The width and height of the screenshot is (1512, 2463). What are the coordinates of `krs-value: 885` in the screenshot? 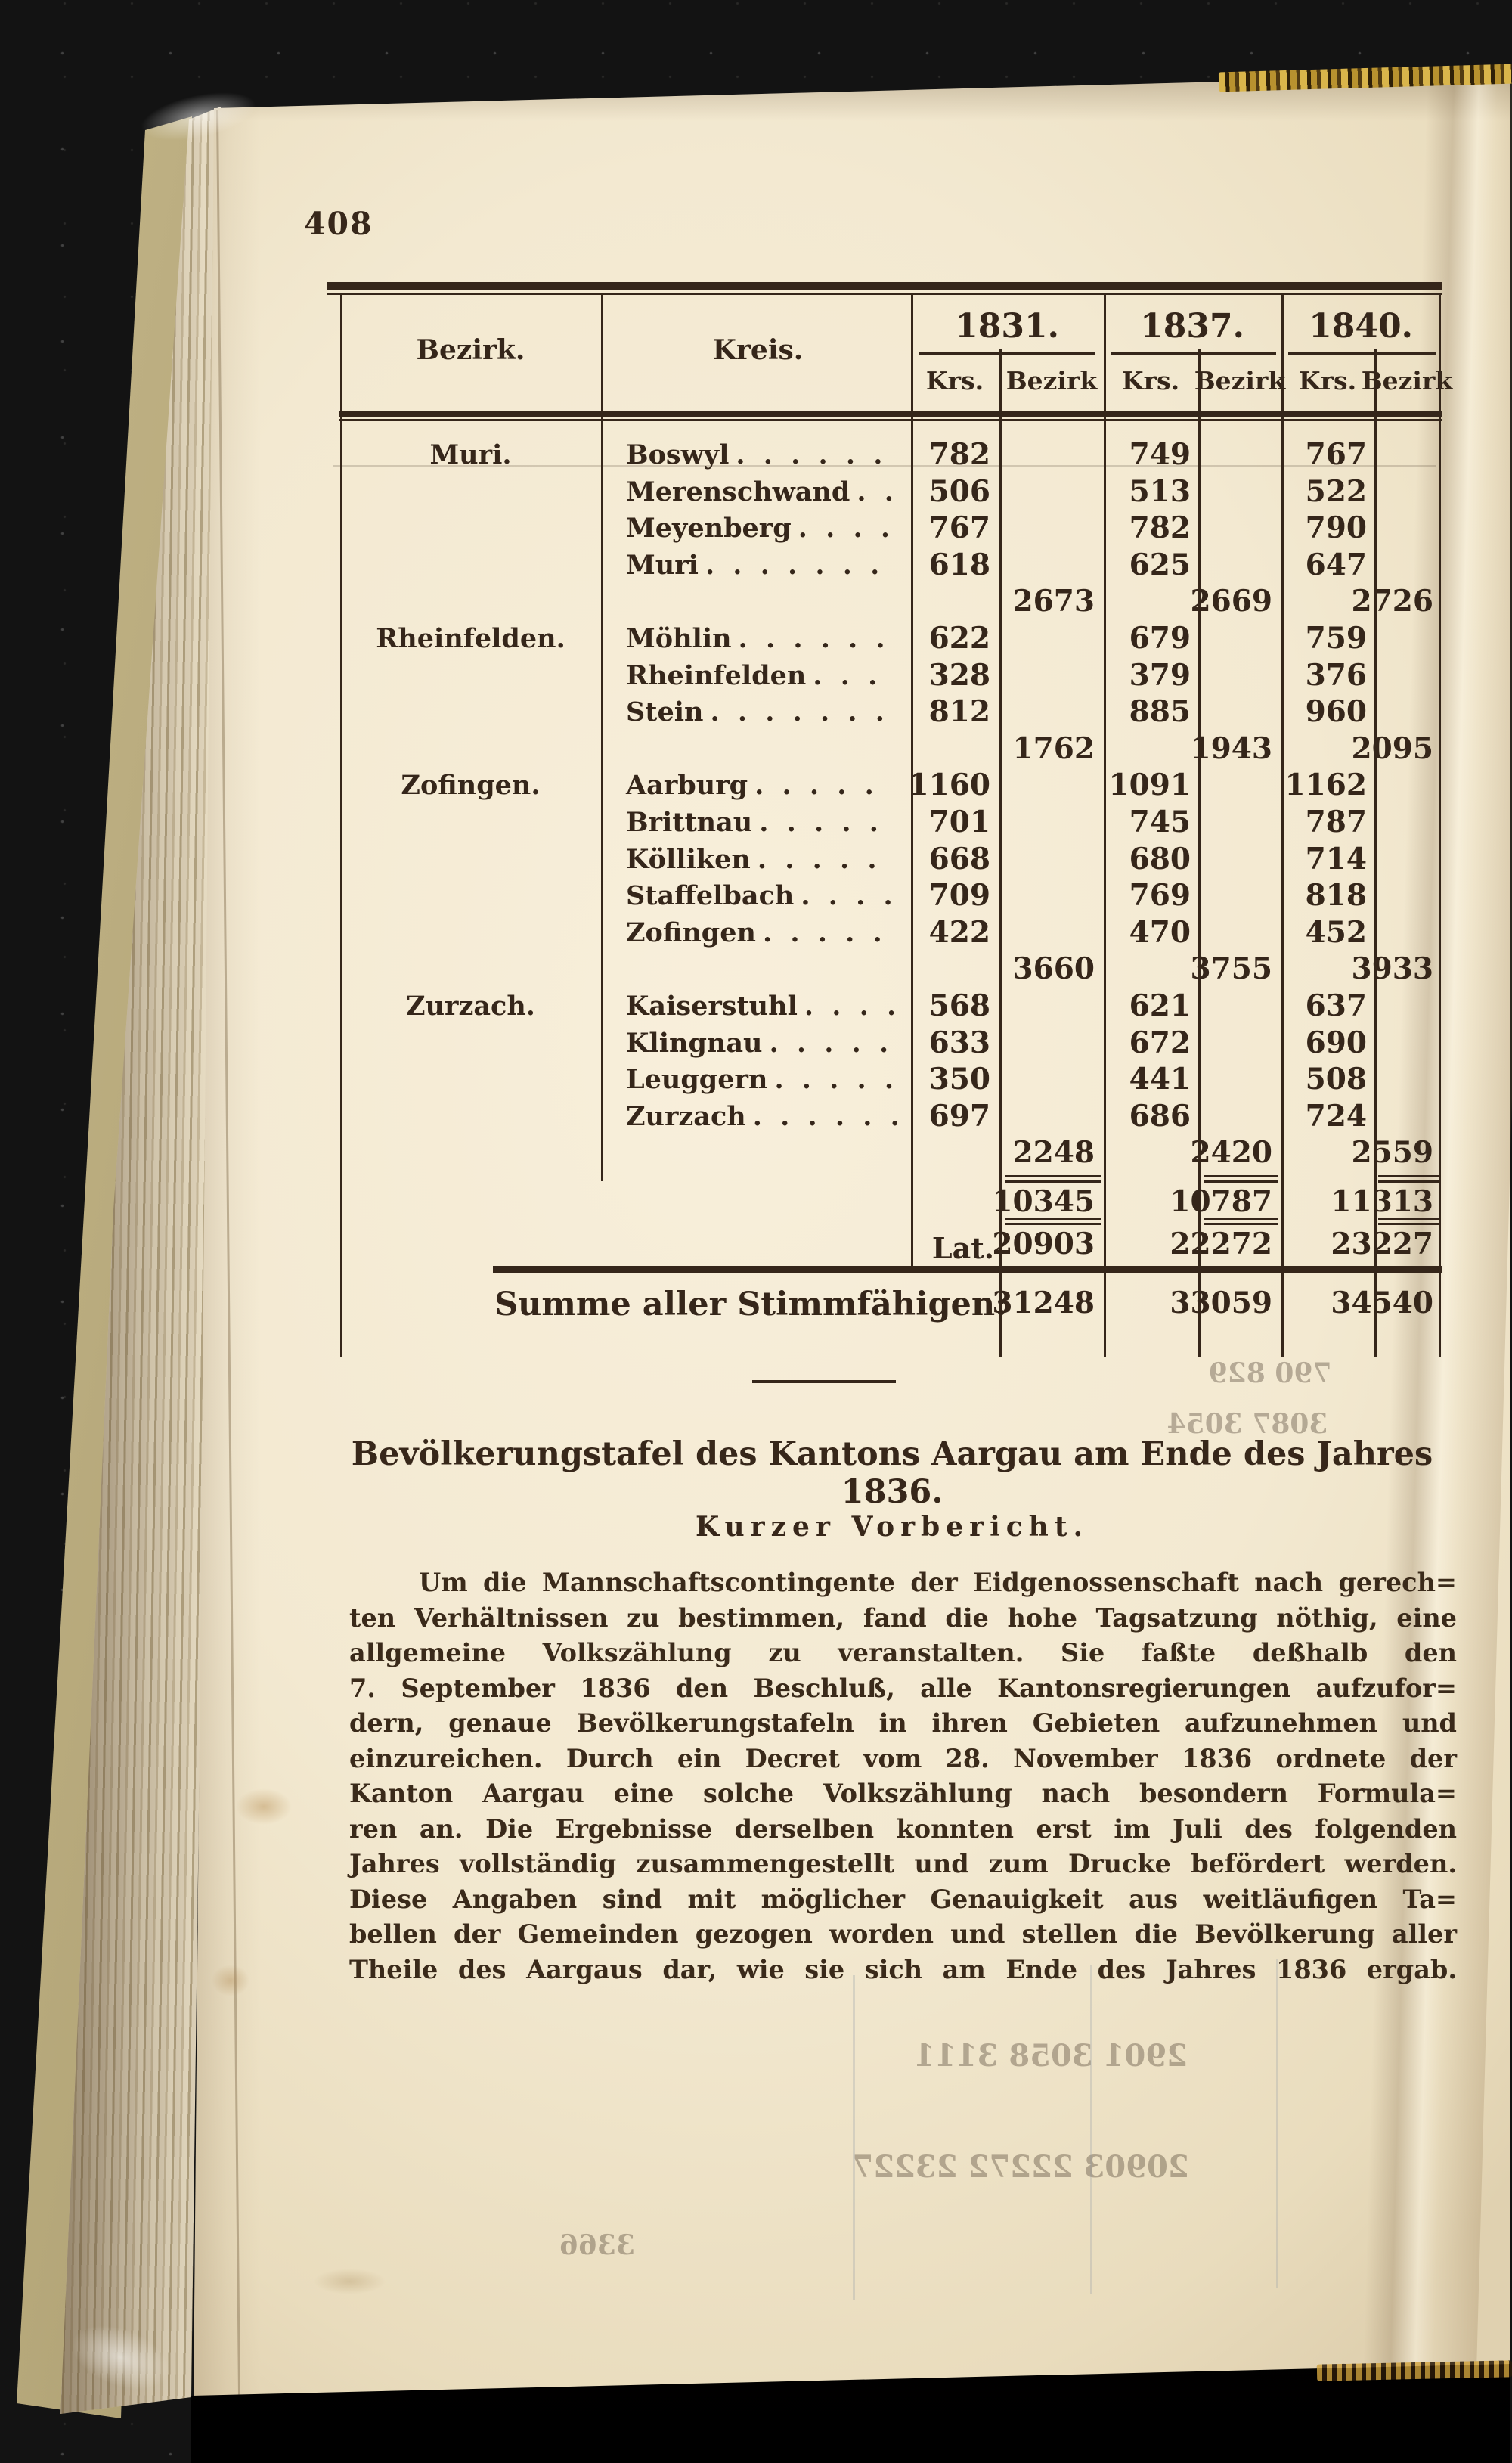 It's located at (1160, 712).